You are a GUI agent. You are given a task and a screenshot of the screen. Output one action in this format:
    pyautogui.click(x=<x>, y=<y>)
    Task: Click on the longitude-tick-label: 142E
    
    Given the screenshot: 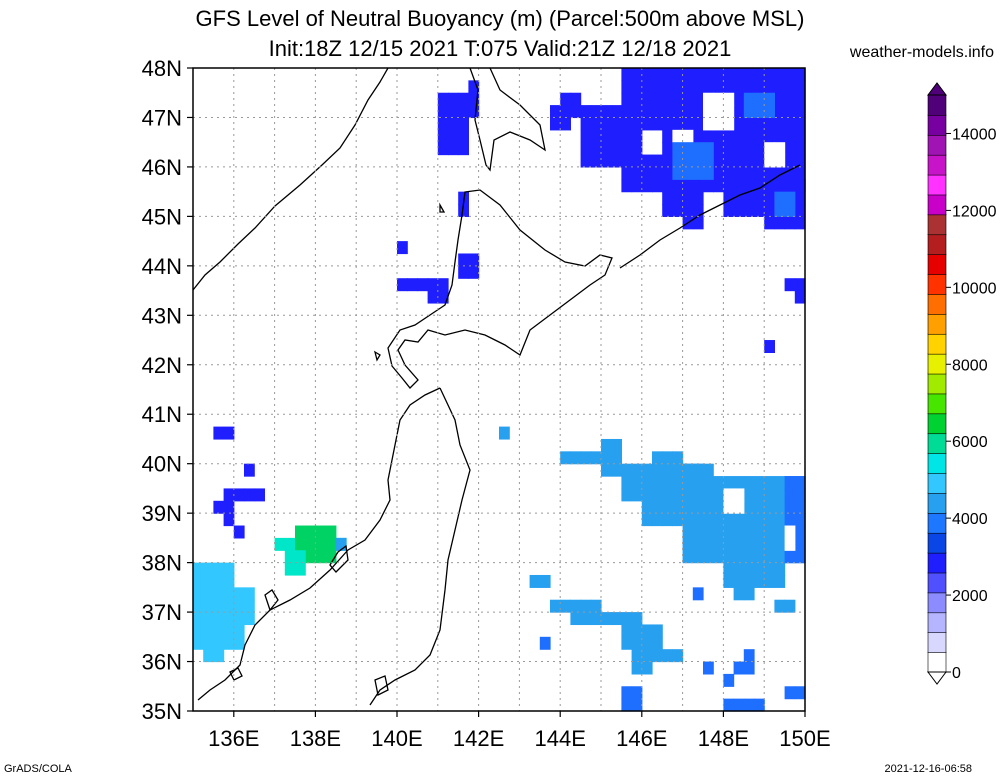 What is the action you would take?
    pyautogui.click(x=478, y=738)
    